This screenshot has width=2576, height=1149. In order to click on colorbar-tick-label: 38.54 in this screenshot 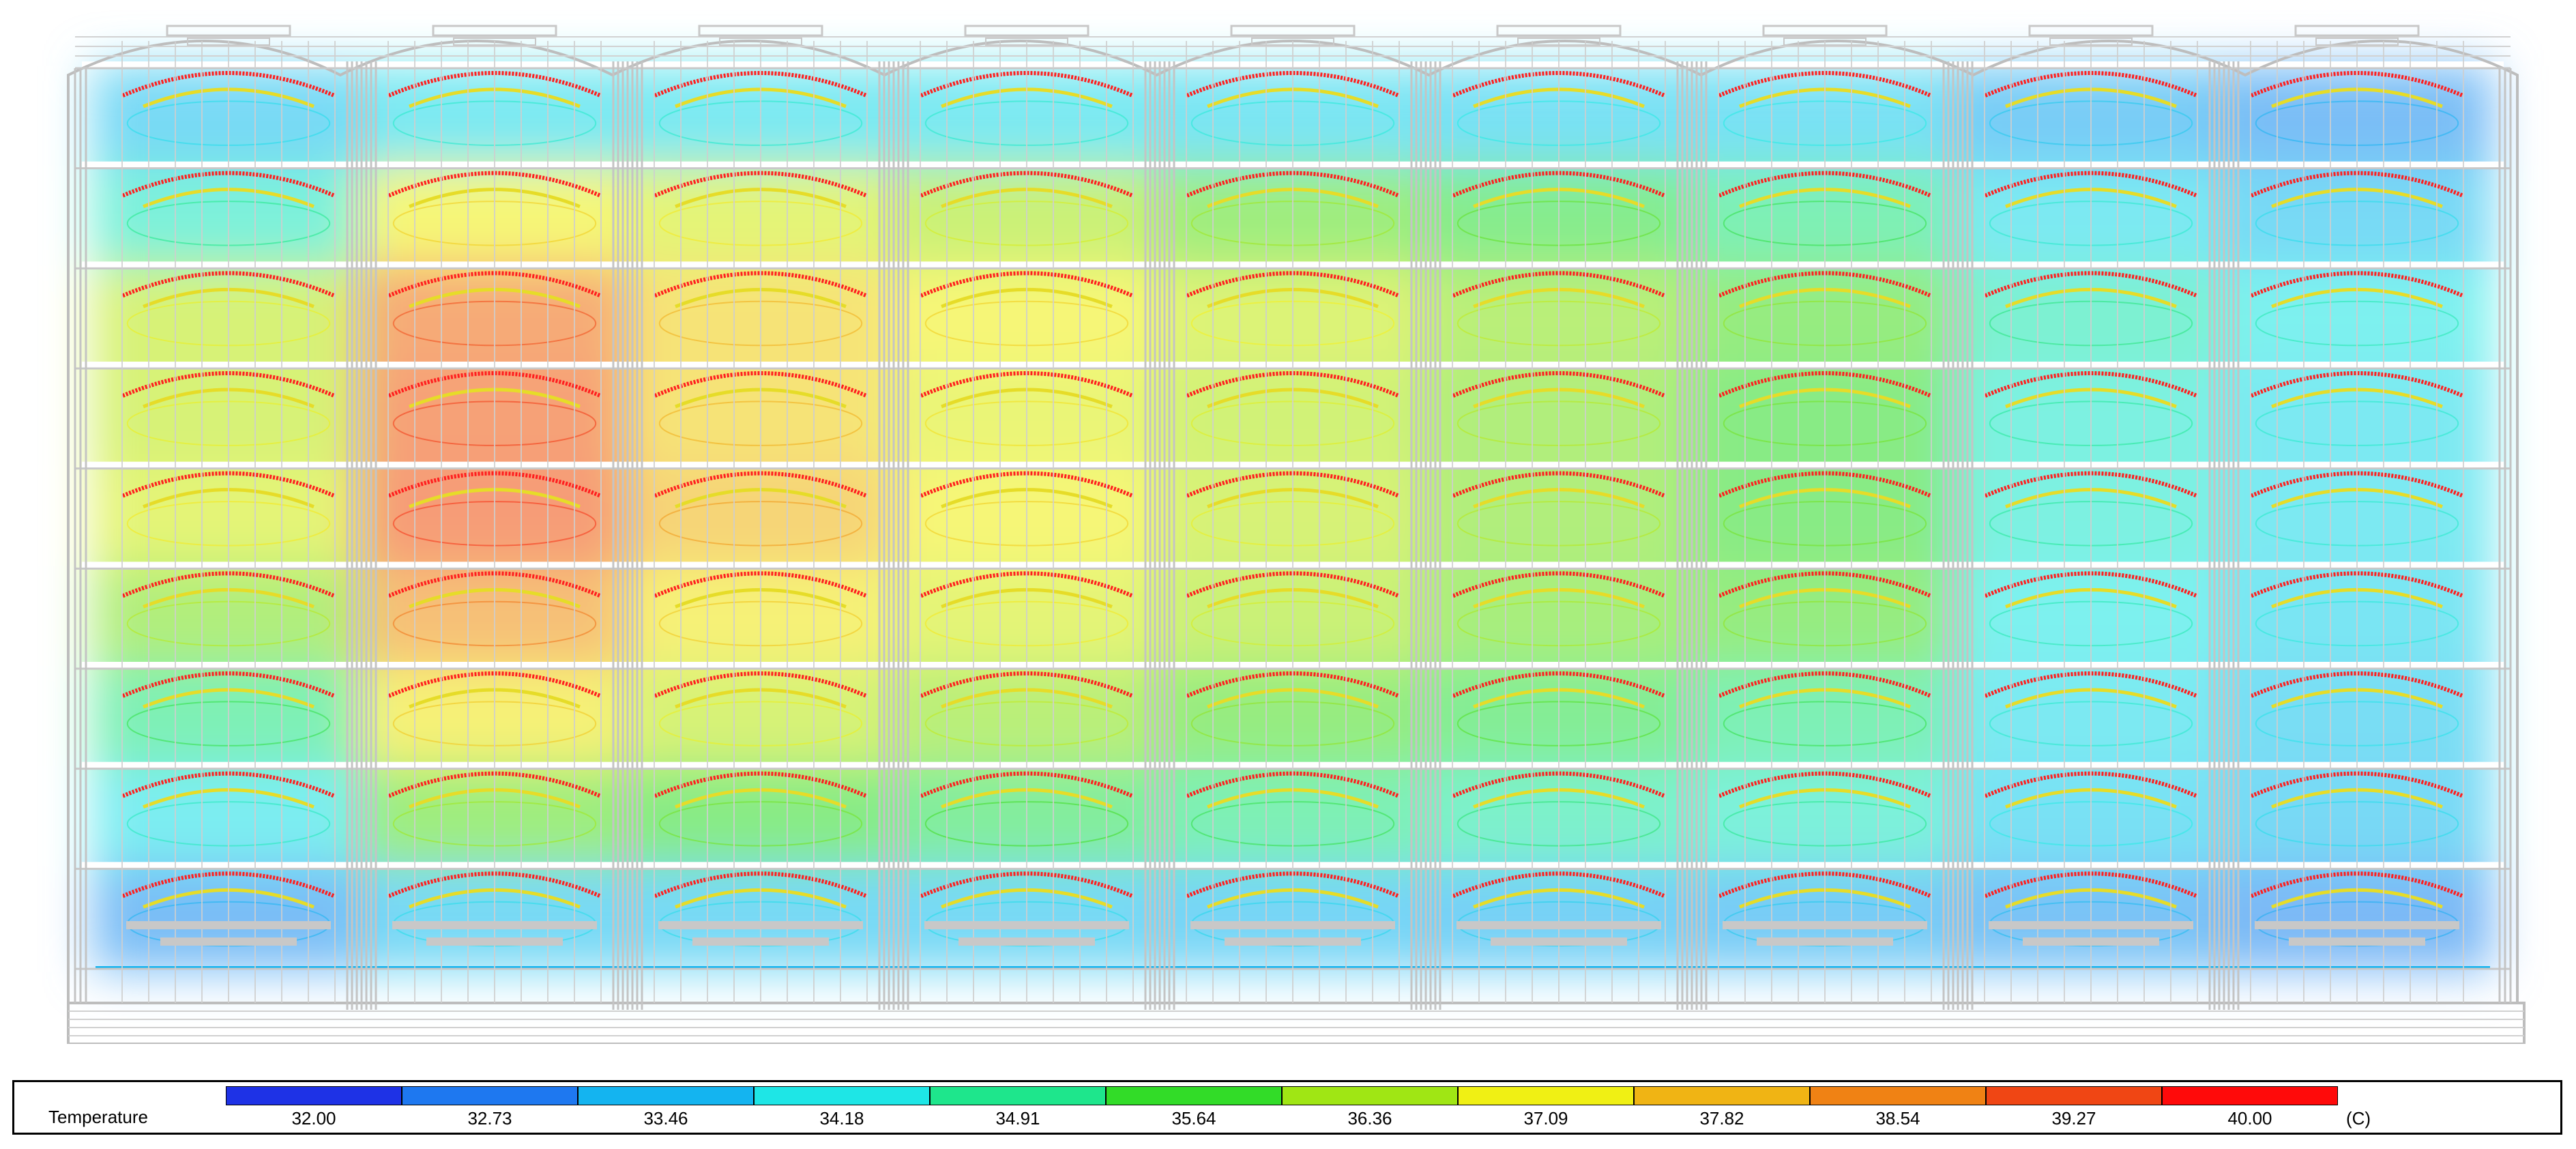, I will do `click(1897, 1118)`.